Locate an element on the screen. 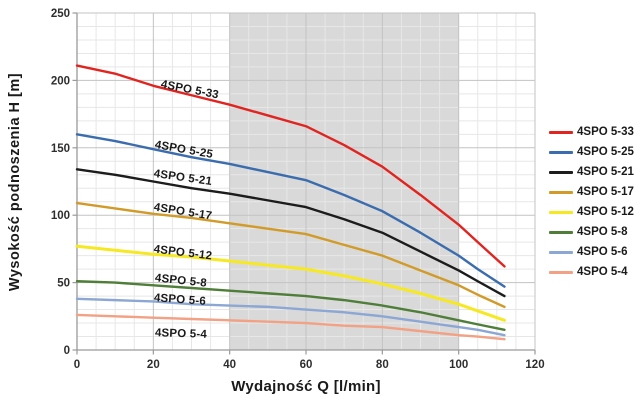 Image resolution: width=640 pixels, height=417 pixels. x-axis-title: Wydajność Q [l/min] is located at coordinates (306, 386).